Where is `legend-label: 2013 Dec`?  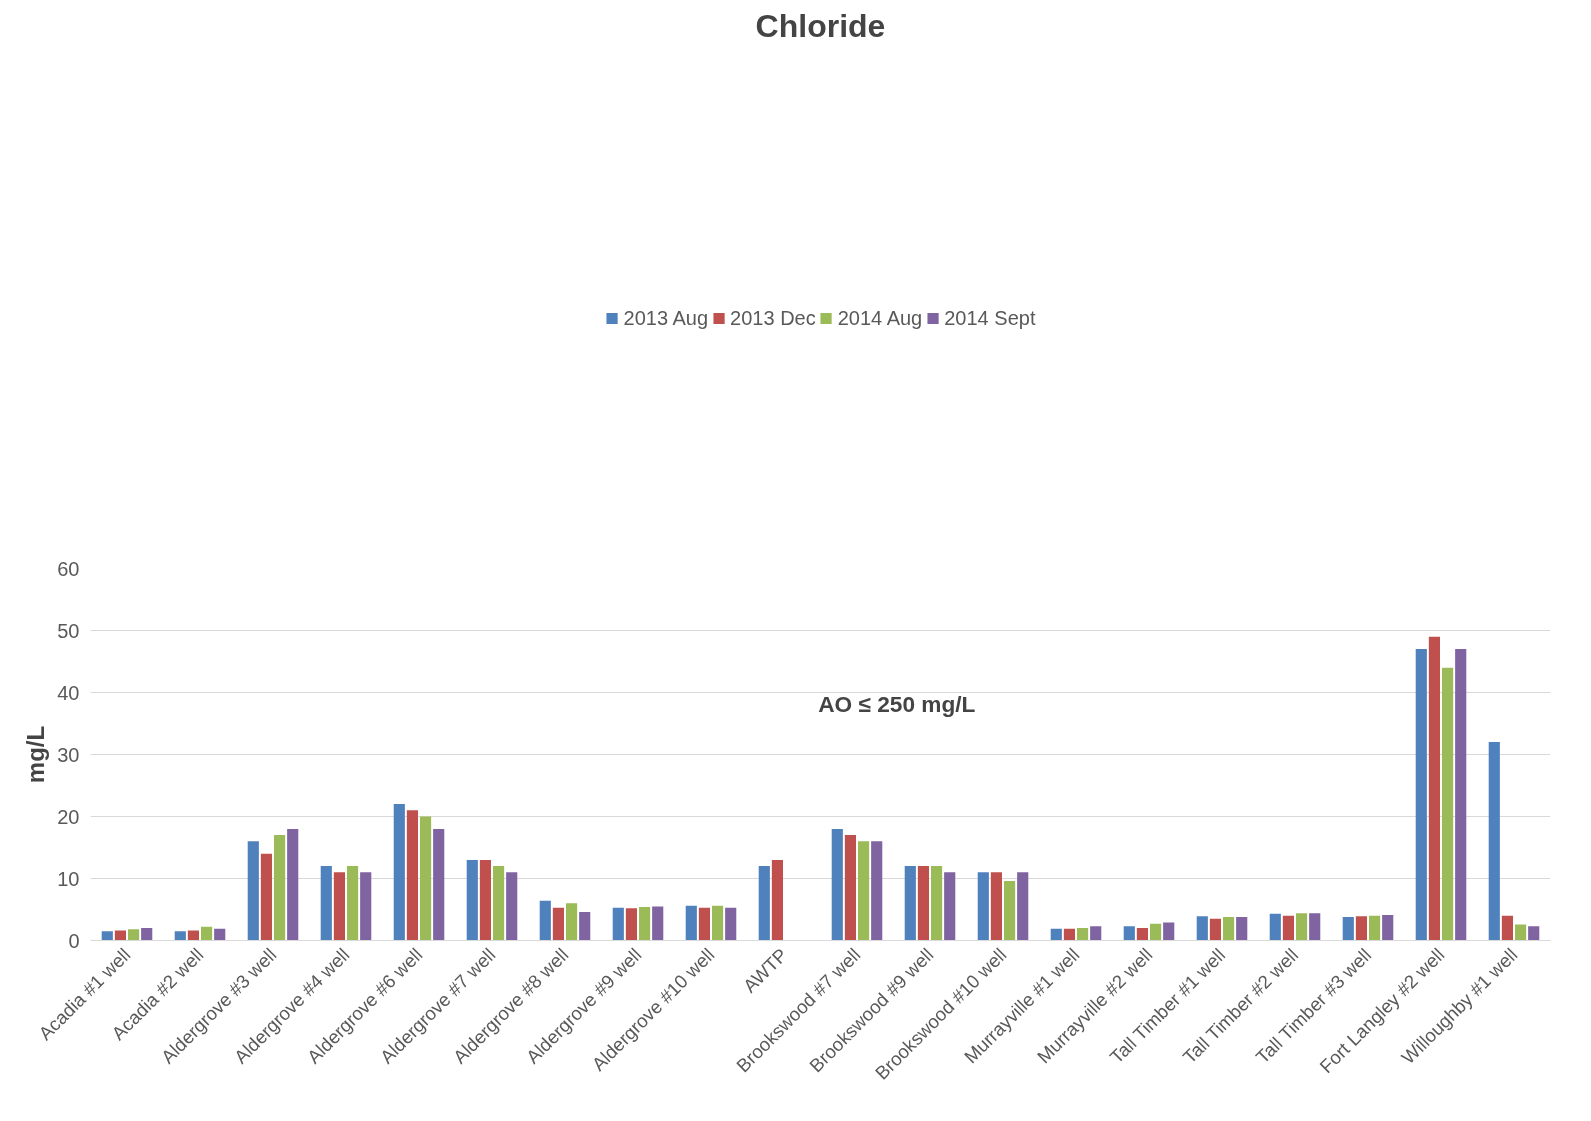 legend-label: 2013 Dec is located at coordinates (773, 318).